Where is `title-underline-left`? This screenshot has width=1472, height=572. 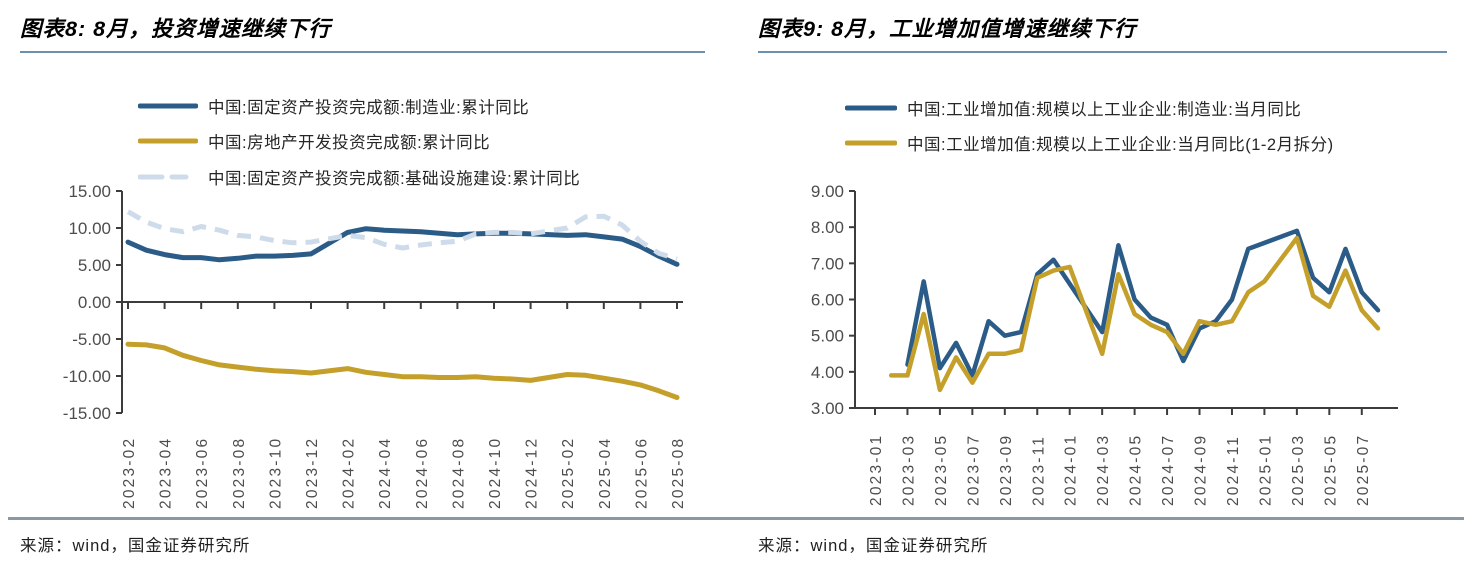 title-underline-left is located at coordinates (362, 52).